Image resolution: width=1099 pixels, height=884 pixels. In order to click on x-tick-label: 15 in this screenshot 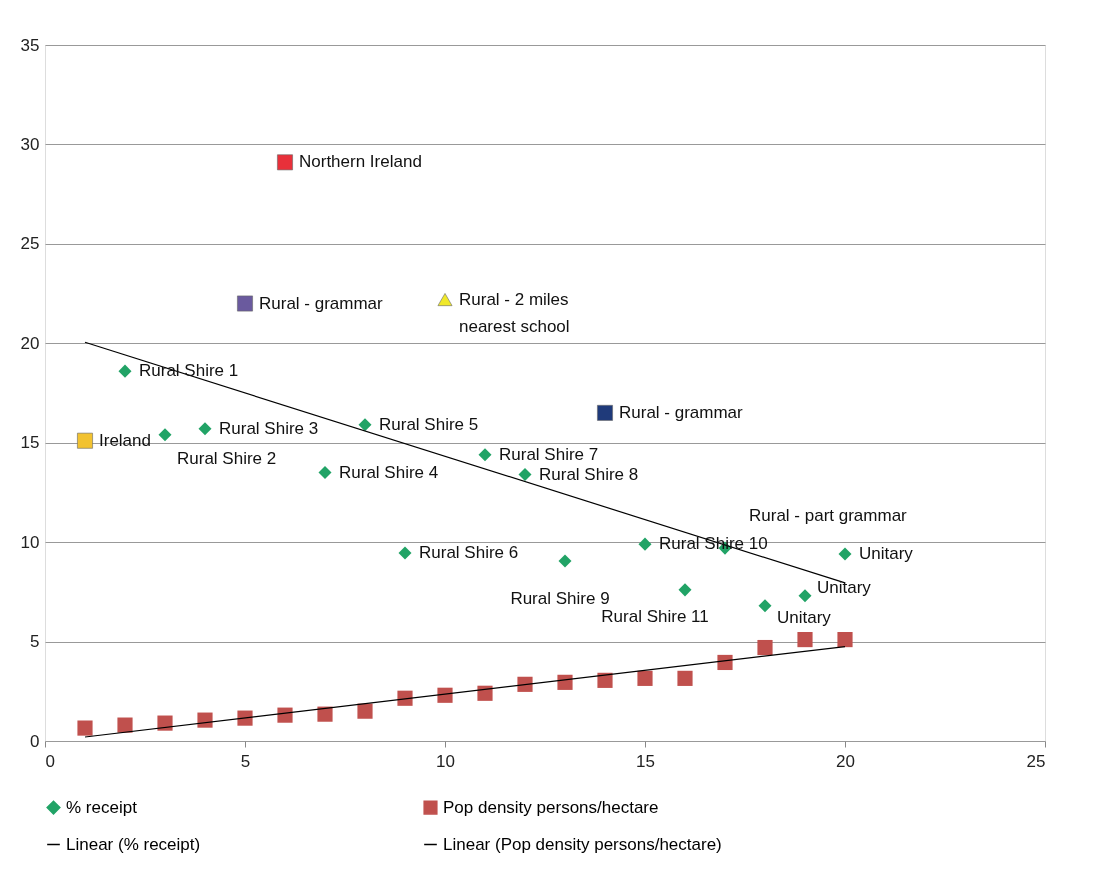, I will do `click(645, 761)`.